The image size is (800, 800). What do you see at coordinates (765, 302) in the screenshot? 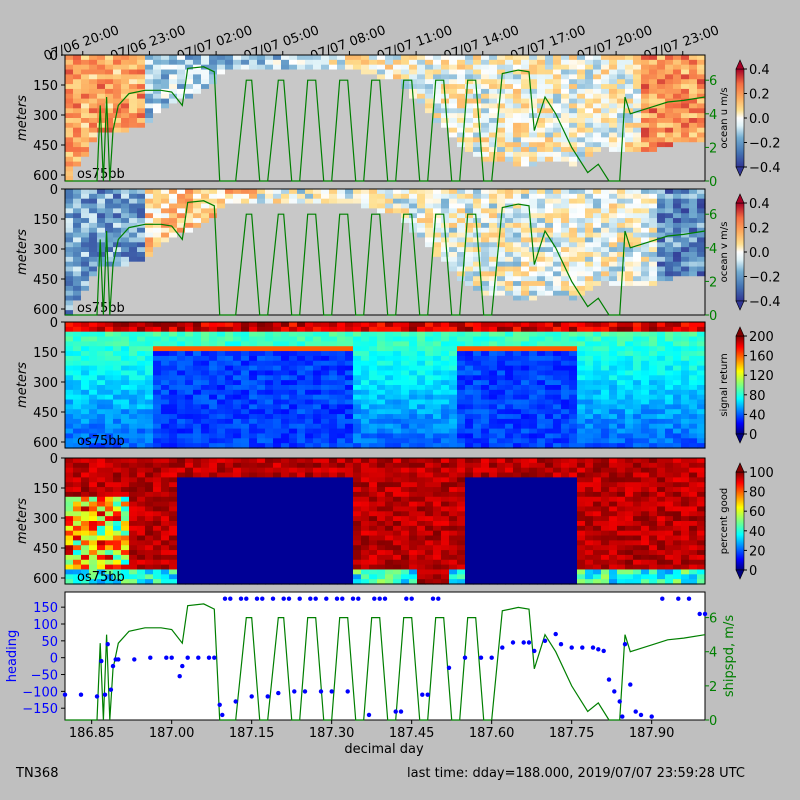
I see `colorbar-tick-label: −0.4` at bounding box center [765, 302].